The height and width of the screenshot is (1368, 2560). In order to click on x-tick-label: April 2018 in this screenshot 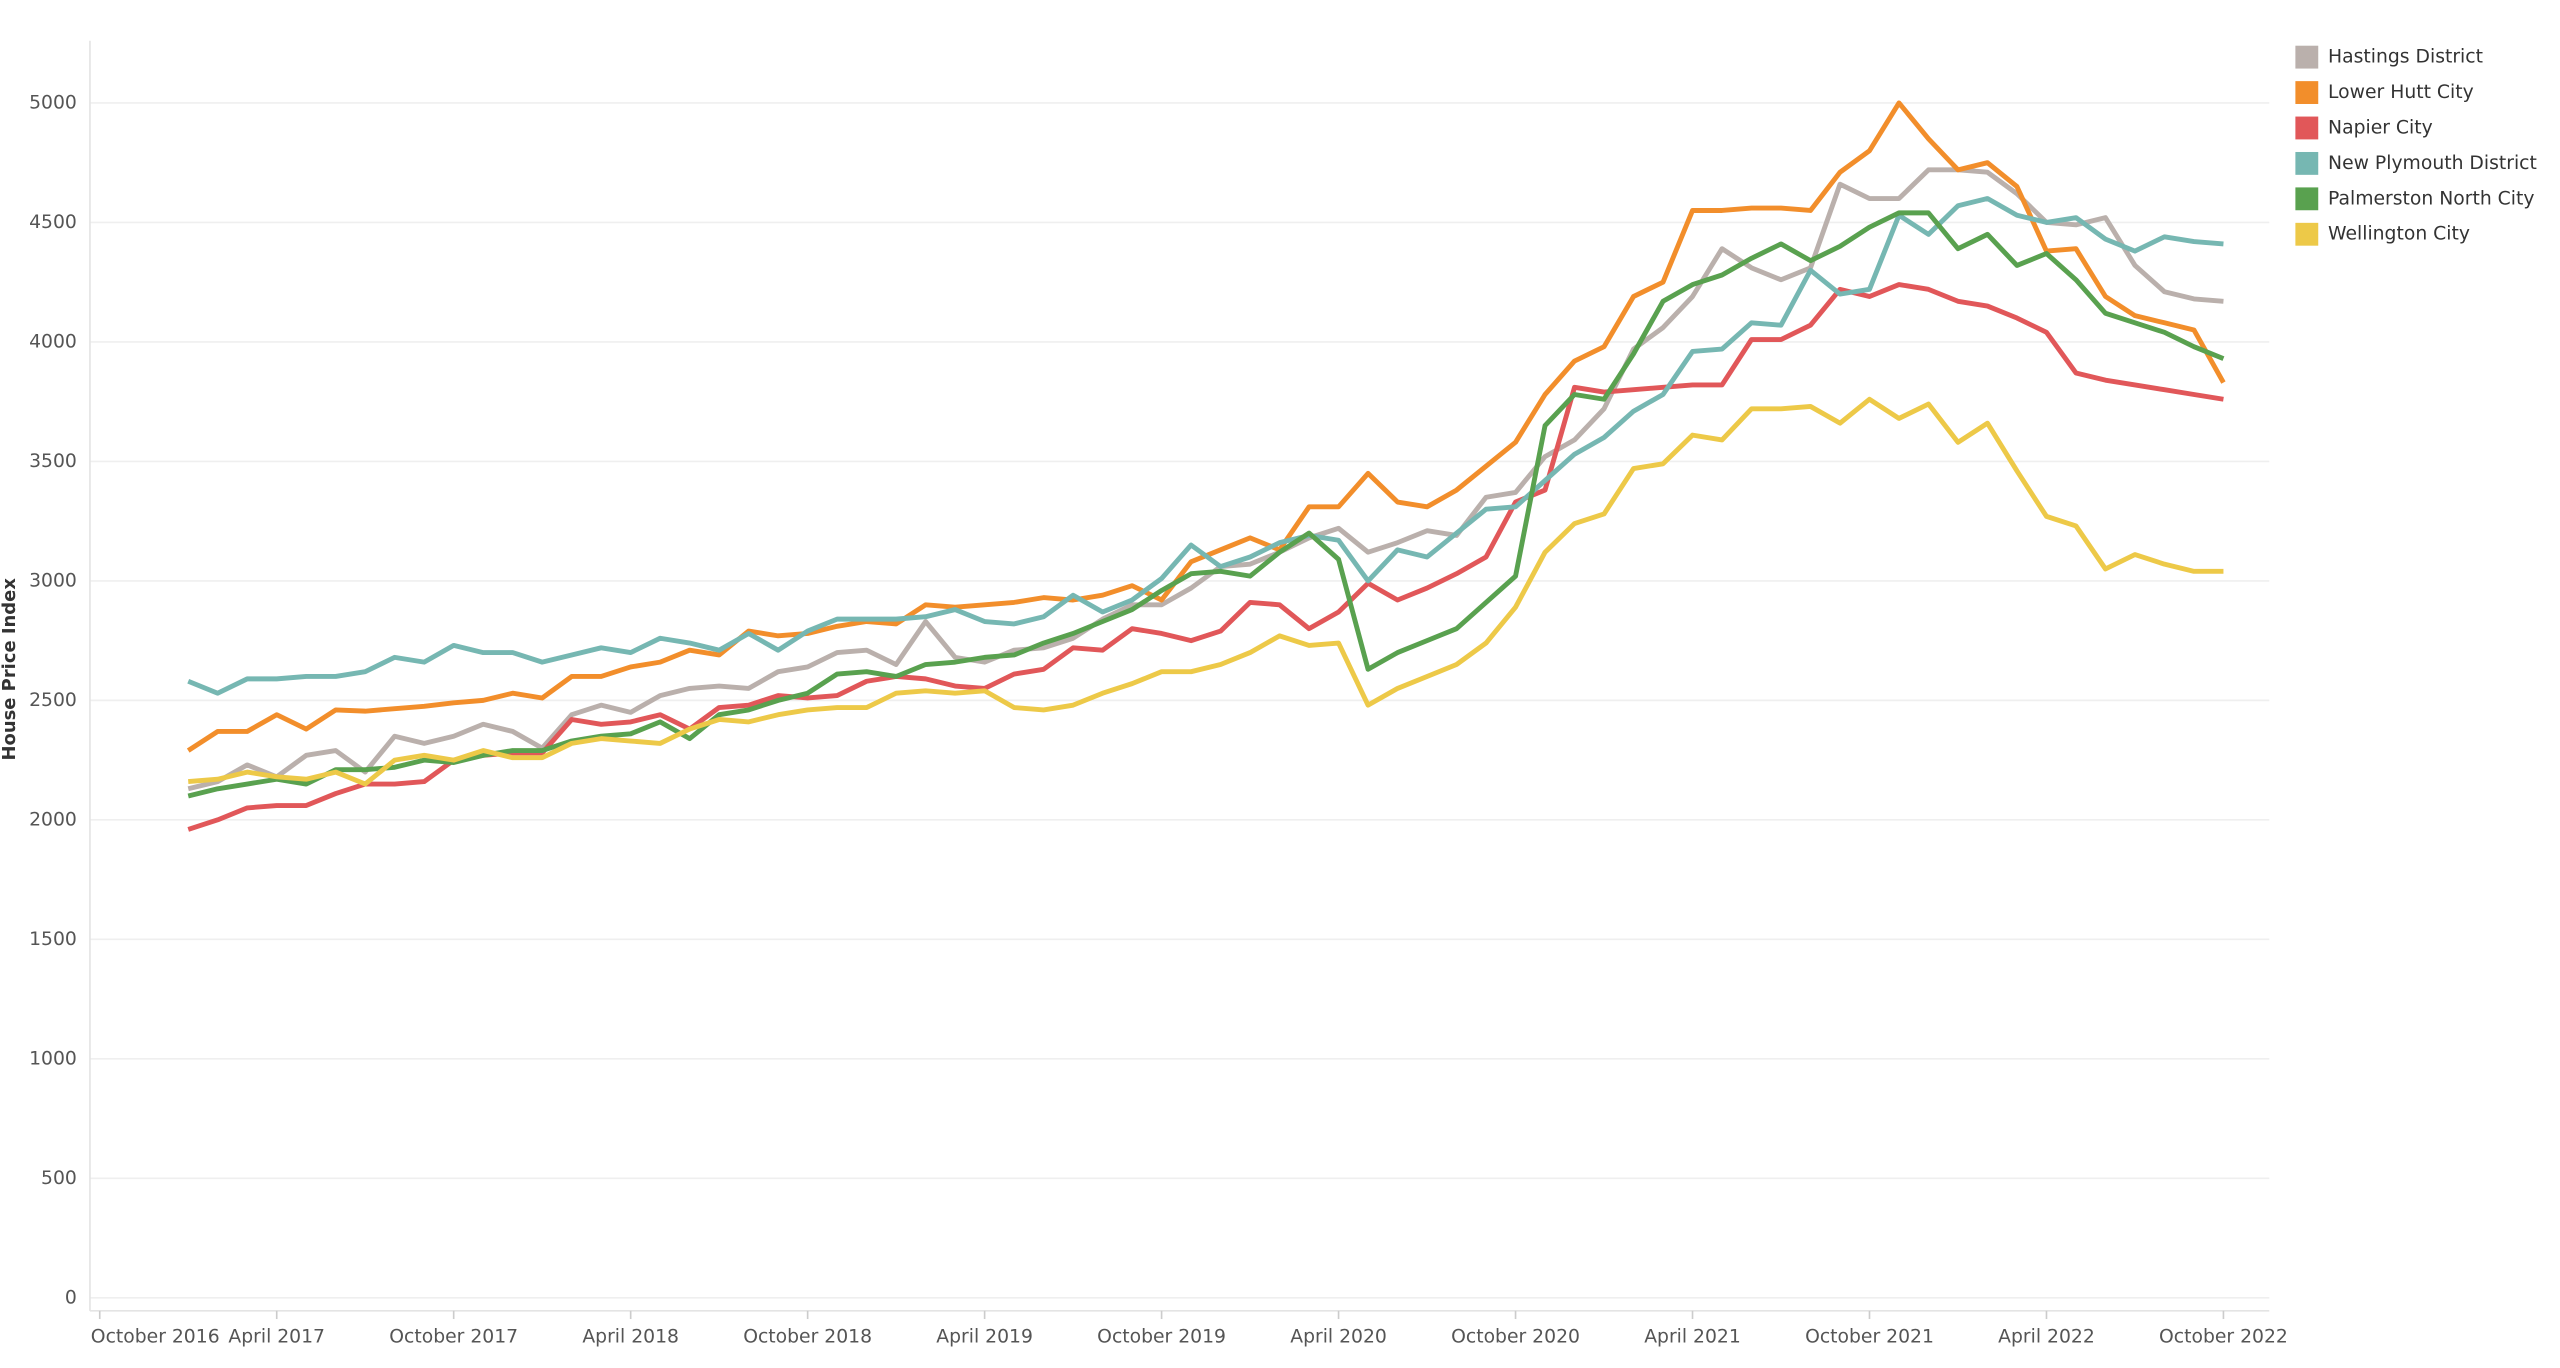, I will do `click(630, 1336)`.